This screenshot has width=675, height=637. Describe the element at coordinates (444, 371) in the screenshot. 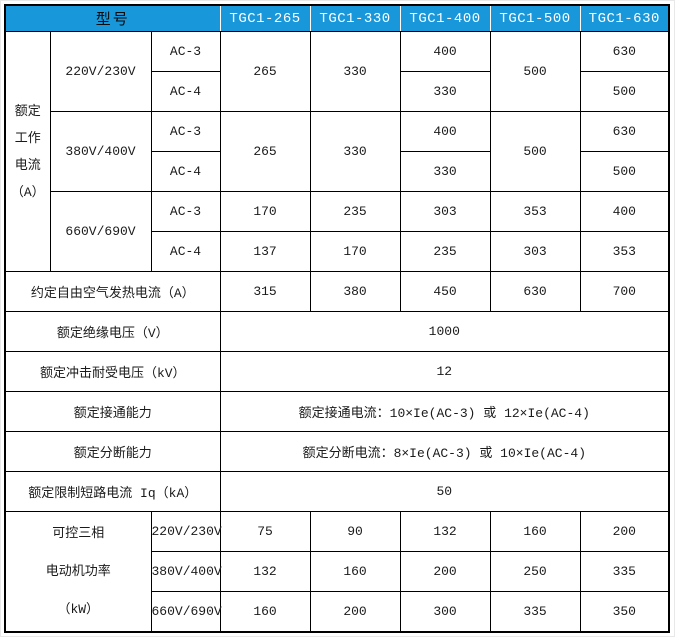

I see `value: 12` at that location.